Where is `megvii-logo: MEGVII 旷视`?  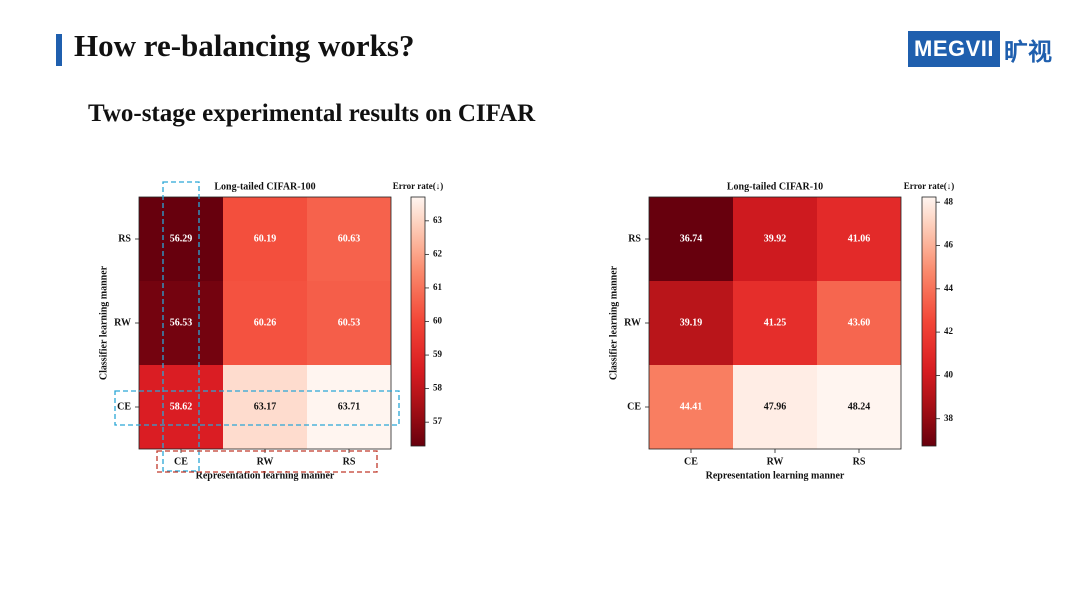 megvii-logo: MEGVII 旷视 is located at coordinates (980, 49).